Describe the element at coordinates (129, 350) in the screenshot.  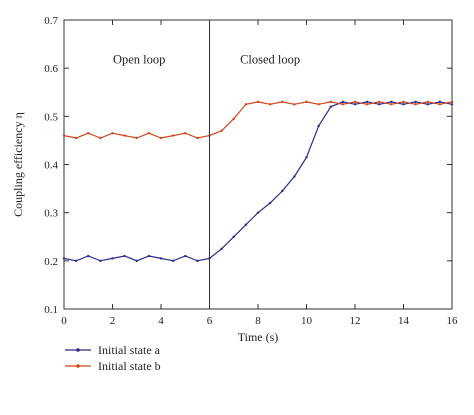
I see `legend-label-a: Initial state a` at that location.